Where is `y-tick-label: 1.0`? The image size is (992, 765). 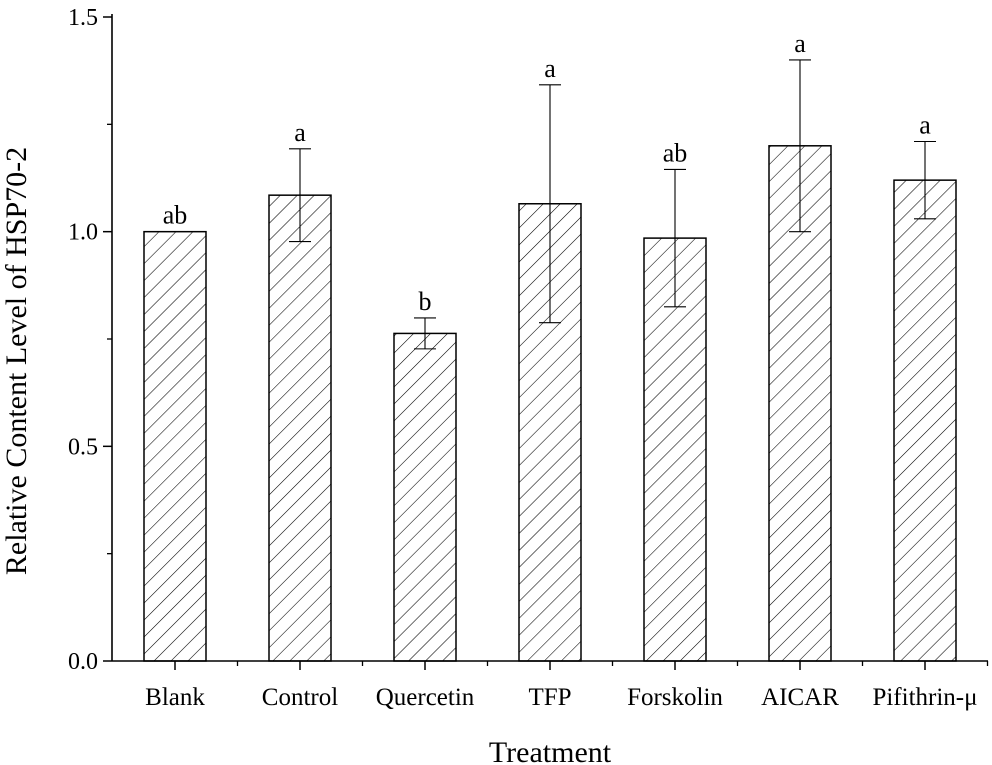
y-tick-label: 1.0 is located at coordinates (83, 233).